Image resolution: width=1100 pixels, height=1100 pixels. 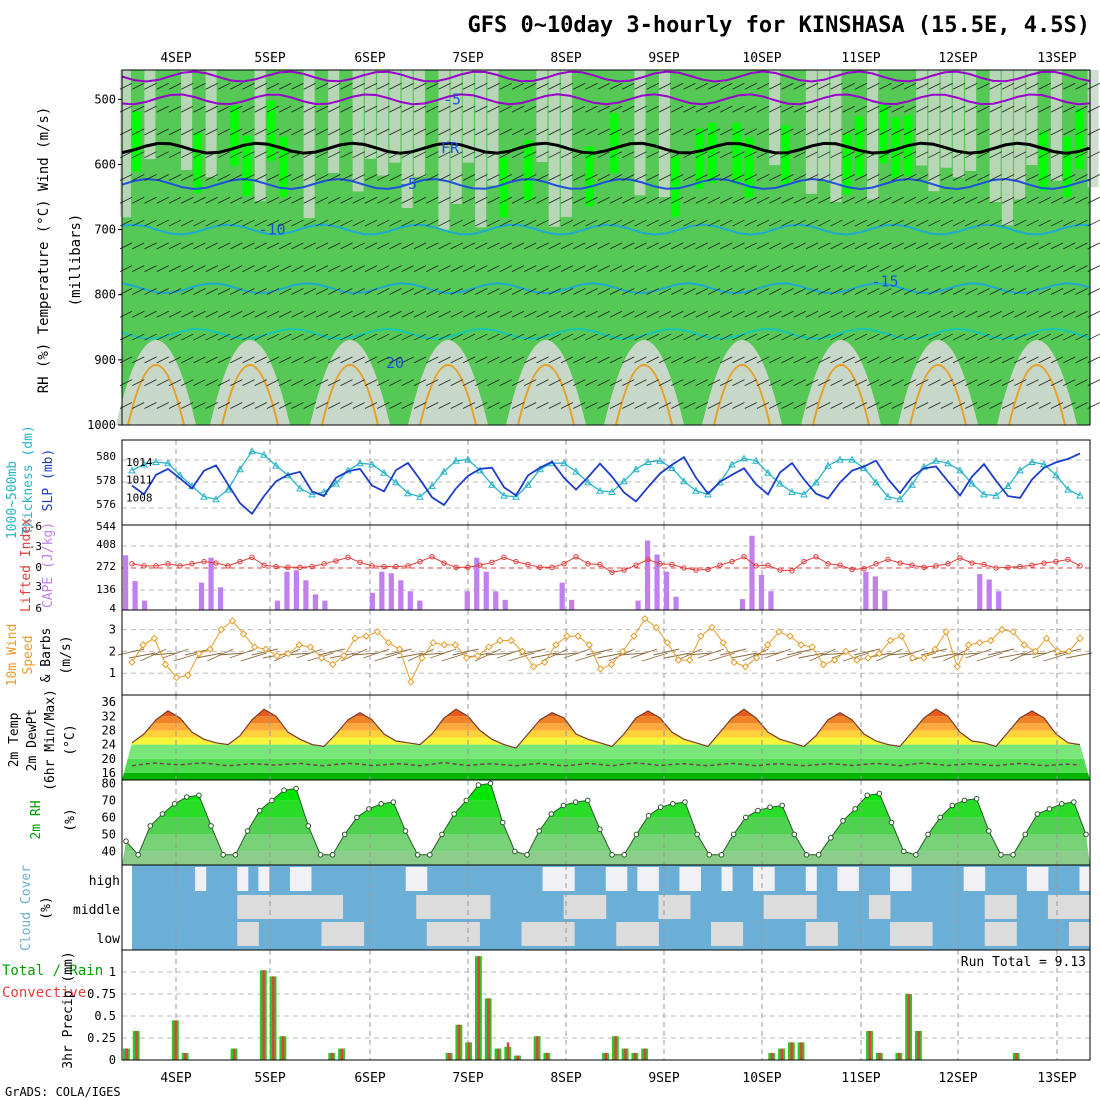 I want to click on cloud-high-label: high, so click(x=104, y=881).